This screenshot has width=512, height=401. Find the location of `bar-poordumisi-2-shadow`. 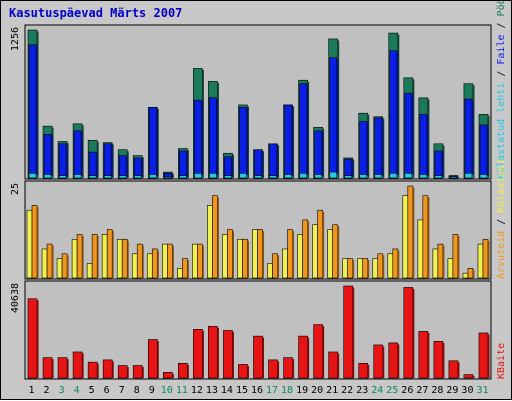

bar-poordumisi-2-shadow is located at coordinates (53, 152).